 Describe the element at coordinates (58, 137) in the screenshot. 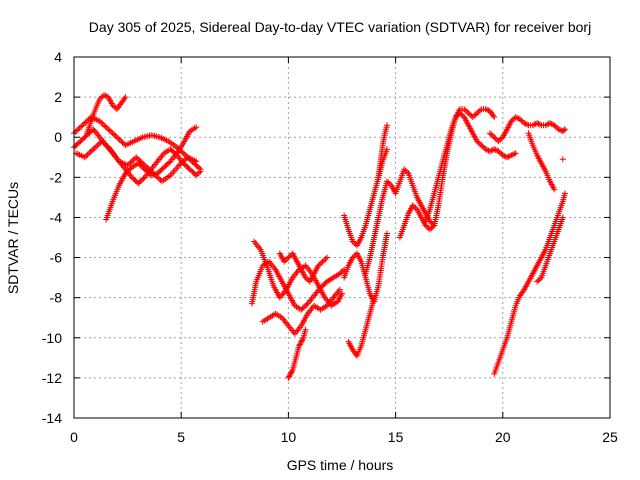

I see `y-tick-label: 0` at that location.